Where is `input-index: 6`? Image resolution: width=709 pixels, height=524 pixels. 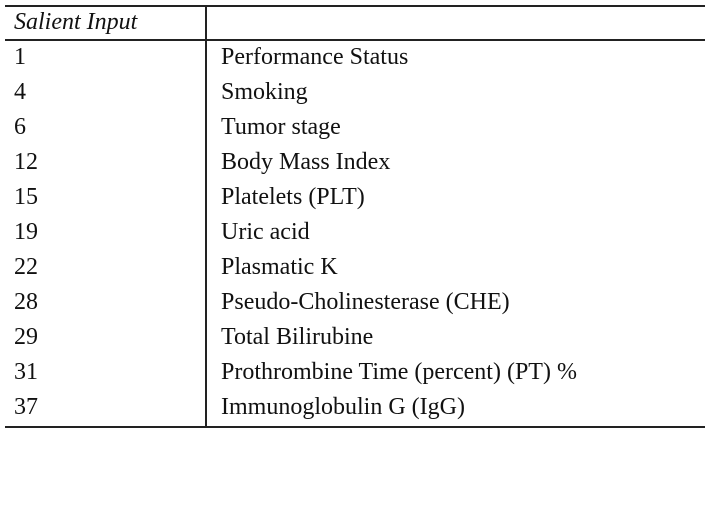 input-index: 6 is located at coordinates (20, 127).